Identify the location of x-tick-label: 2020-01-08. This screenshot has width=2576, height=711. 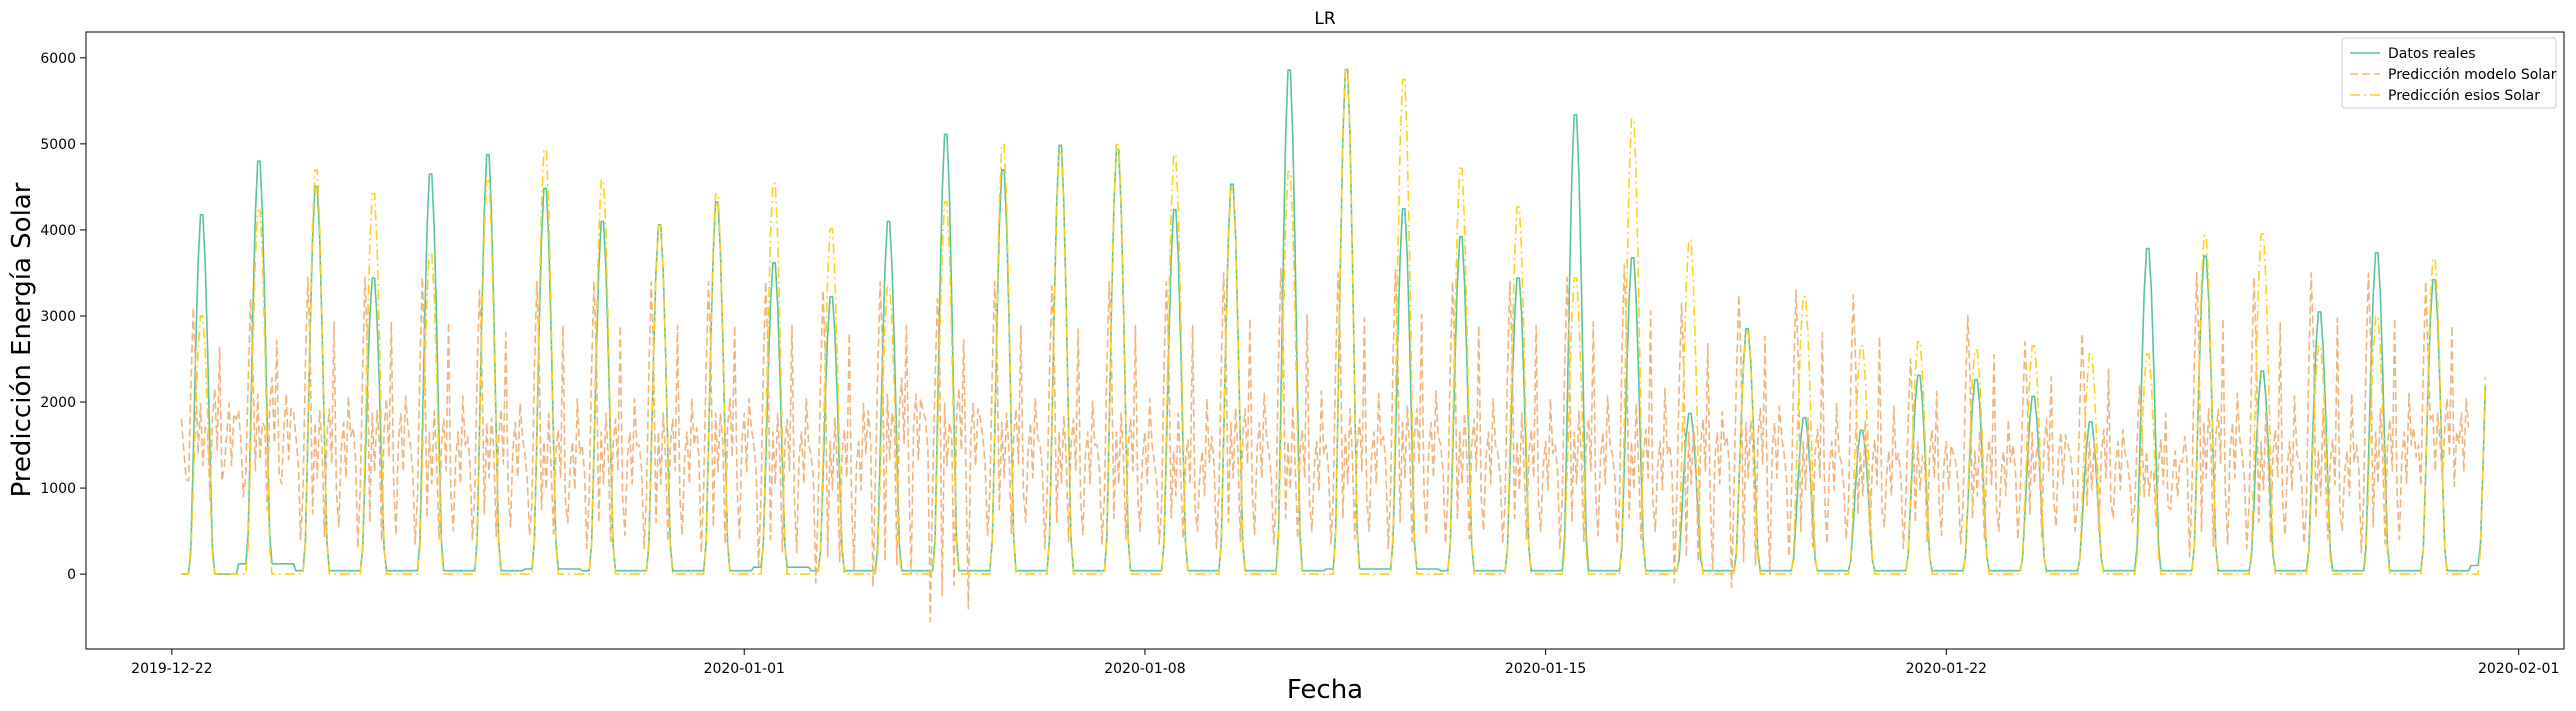
(1144, 669).